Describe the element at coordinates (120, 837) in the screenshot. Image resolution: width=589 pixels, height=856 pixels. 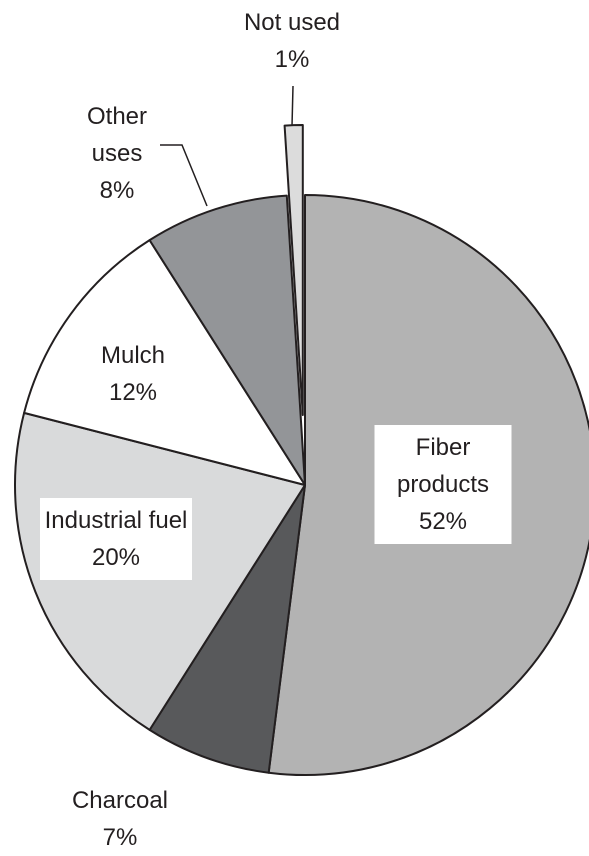
I see `value-label: 7%` at that location.